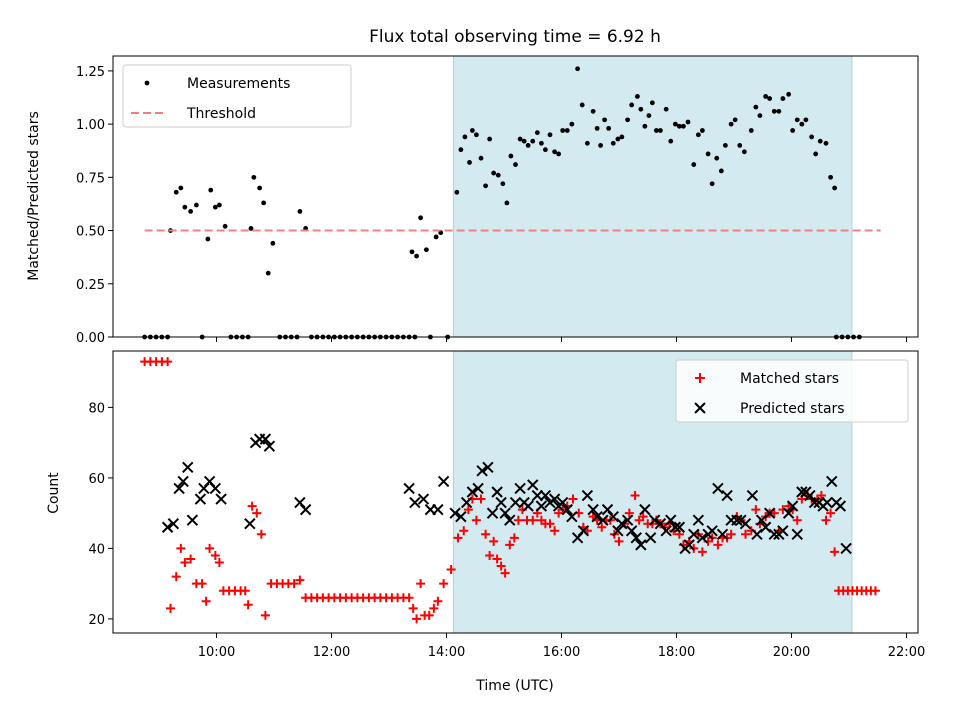  Describe the element at coordinates (216, 652) in the screenshot. I see `bottom-chart-x-tick-label: 10:00` at that location.